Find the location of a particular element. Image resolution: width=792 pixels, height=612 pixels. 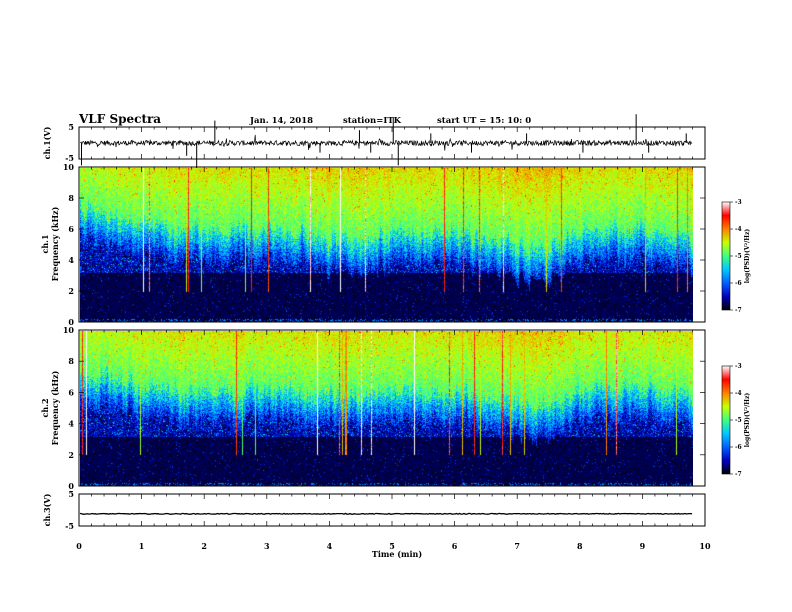

x-axis-label: Time (min) is located at coordinates (397, 554).